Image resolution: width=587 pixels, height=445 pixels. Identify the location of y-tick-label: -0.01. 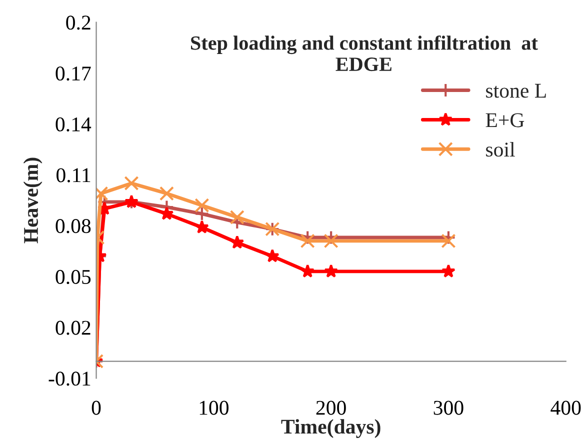
(69, 379).